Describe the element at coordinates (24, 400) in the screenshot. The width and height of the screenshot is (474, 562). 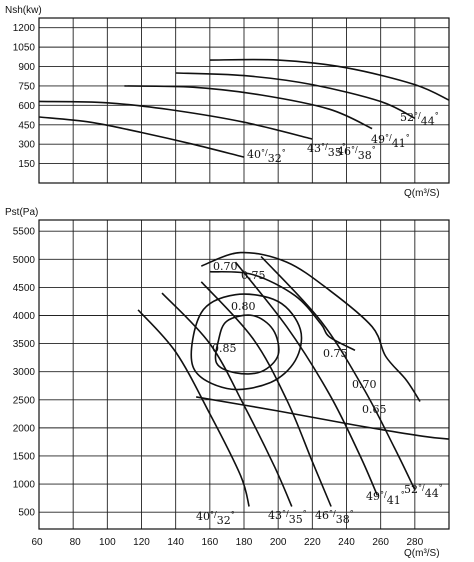
I see `pressure-y-tick-label: 2500` at that location.